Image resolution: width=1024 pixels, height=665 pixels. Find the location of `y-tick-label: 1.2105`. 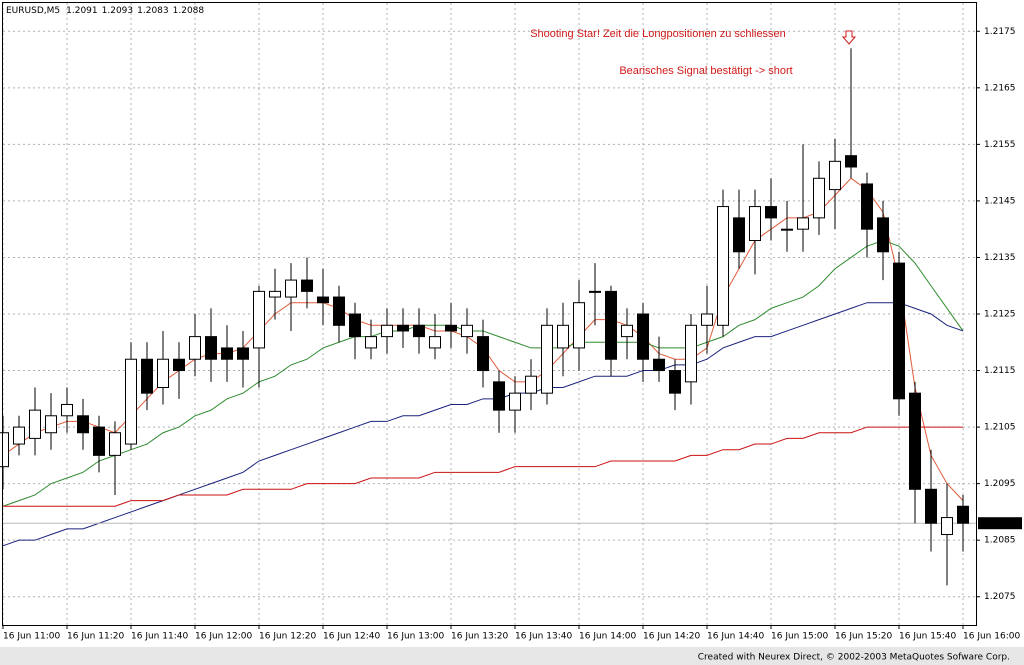

y-tick-label: 1.2105 is located at coordinates (1000, 428).